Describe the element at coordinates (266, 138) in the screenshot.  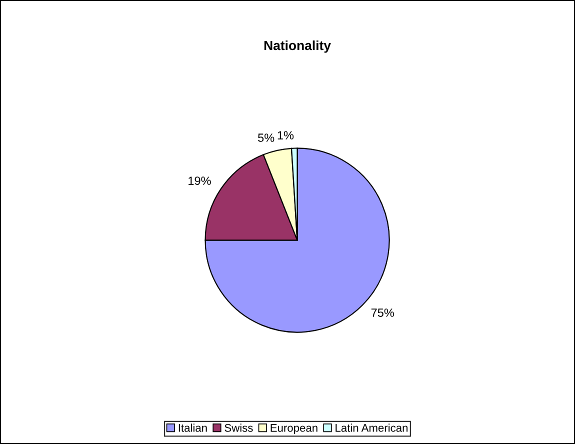
I see `data-label: 5%` at that location.